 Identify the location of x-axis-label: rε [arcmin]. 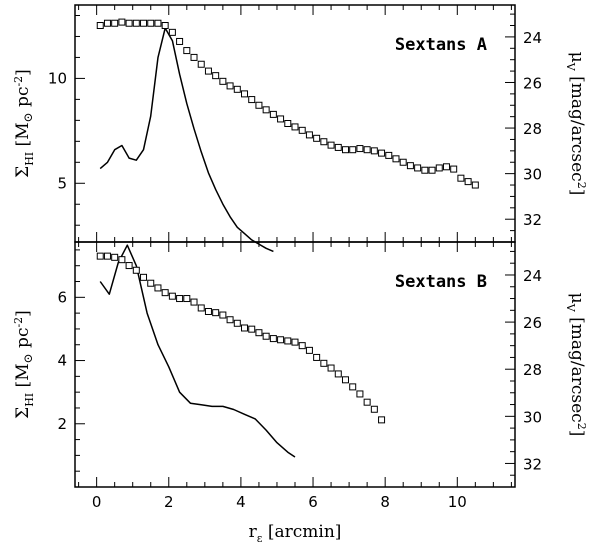
(295, 533).